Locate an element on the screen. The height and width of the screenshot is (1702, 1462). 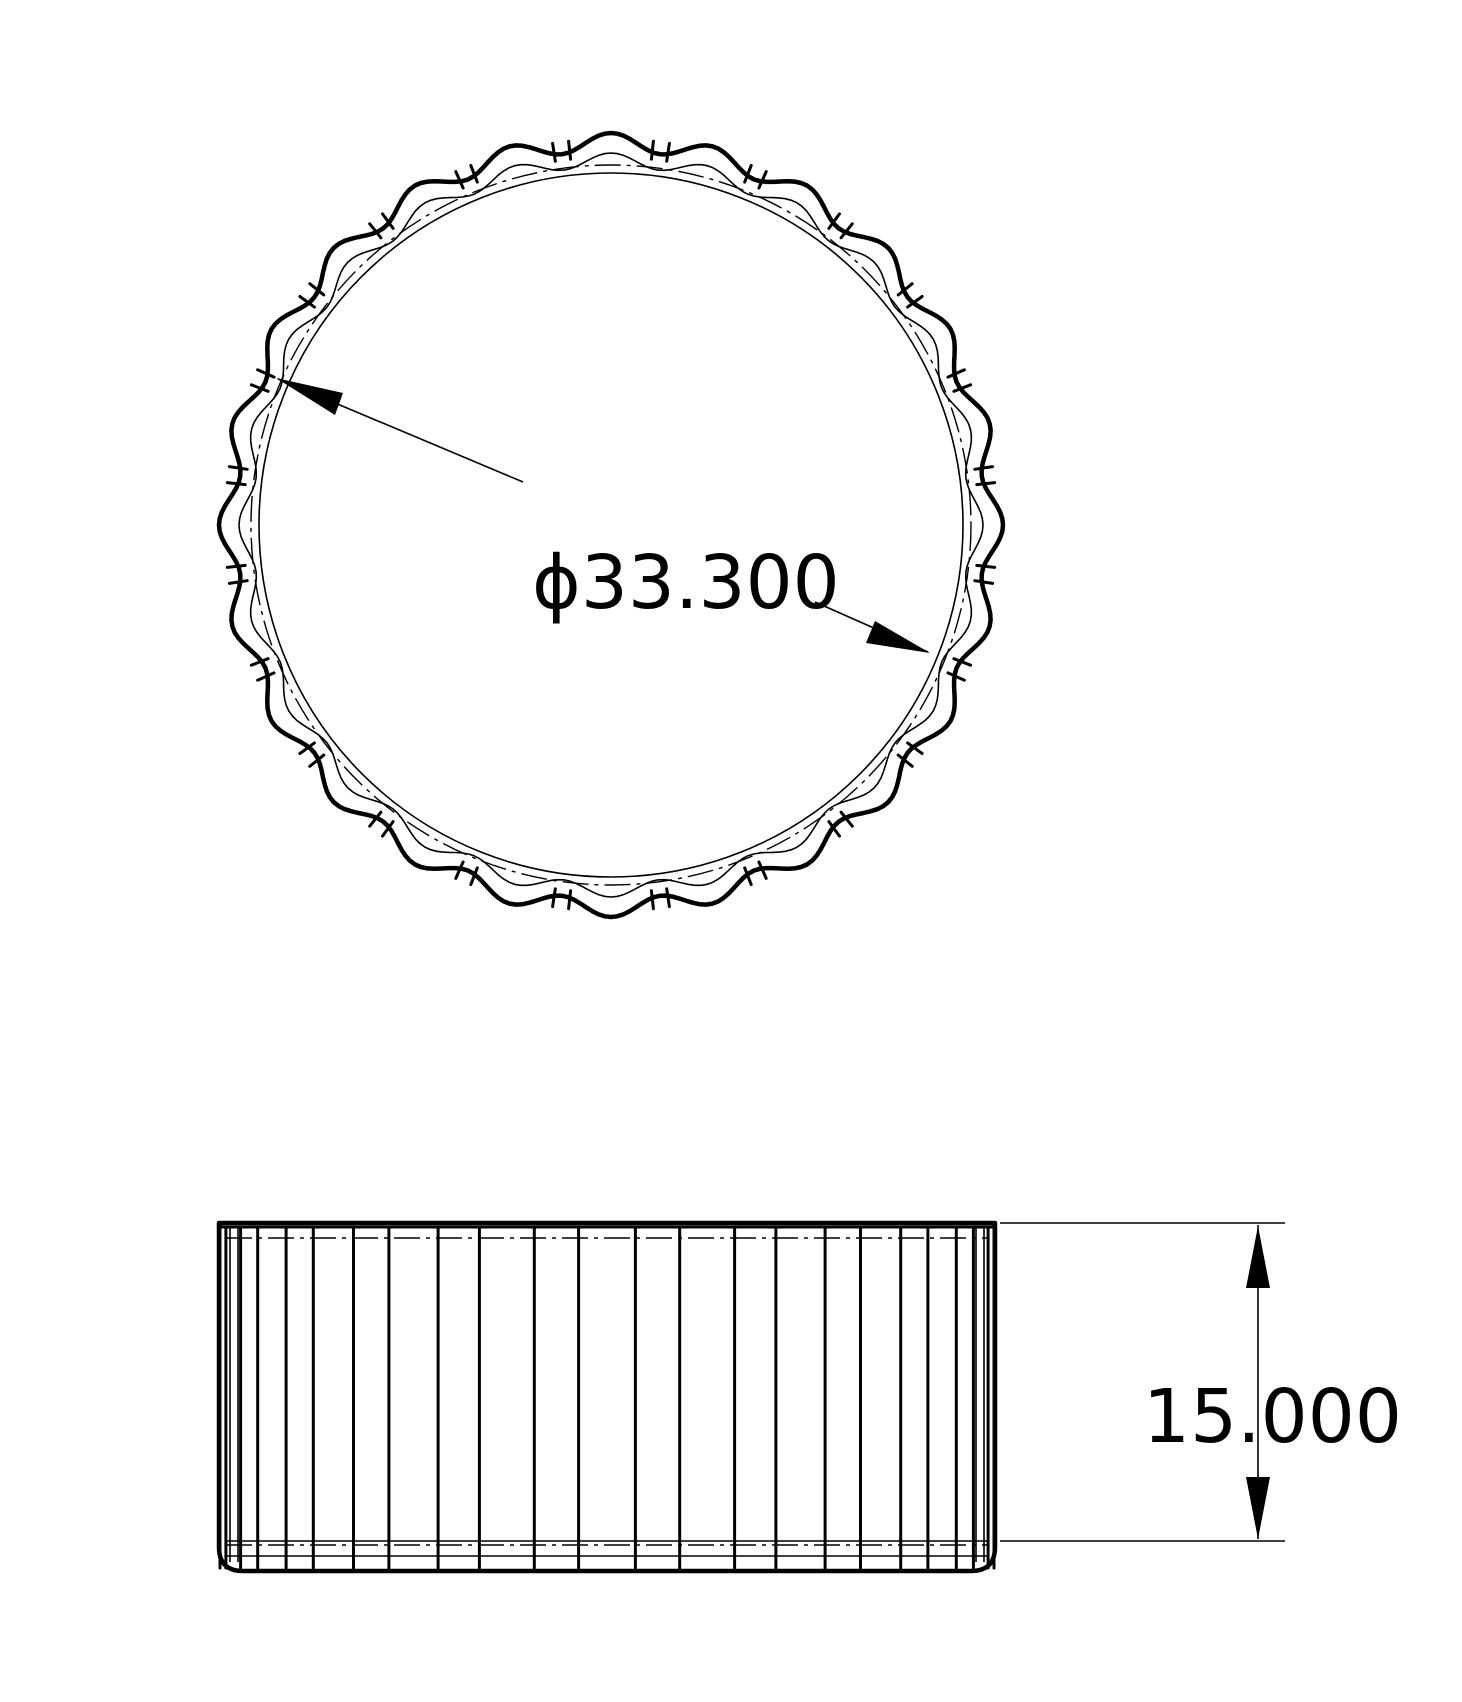
arrowhead-top is located at coordinates (1258, 1257).